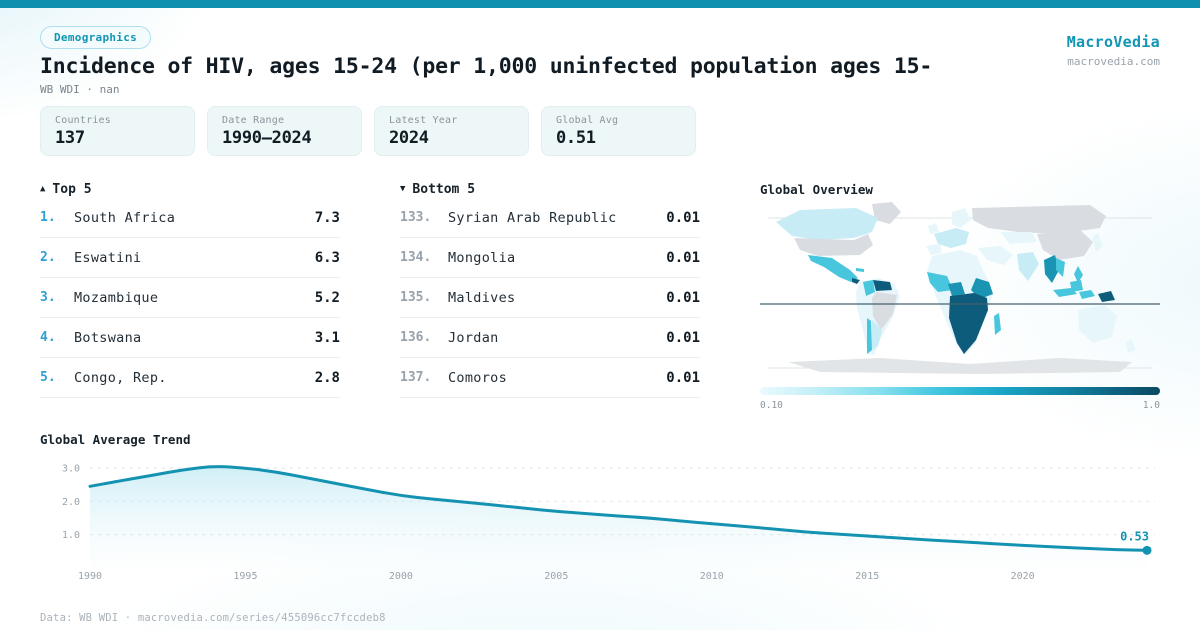 The width and height of the screenshot is (1200, 630). What do you see at coordinates (83, 120) in the screenshot?
I see `stat-label: Countries` at bounding box center [83, 120].